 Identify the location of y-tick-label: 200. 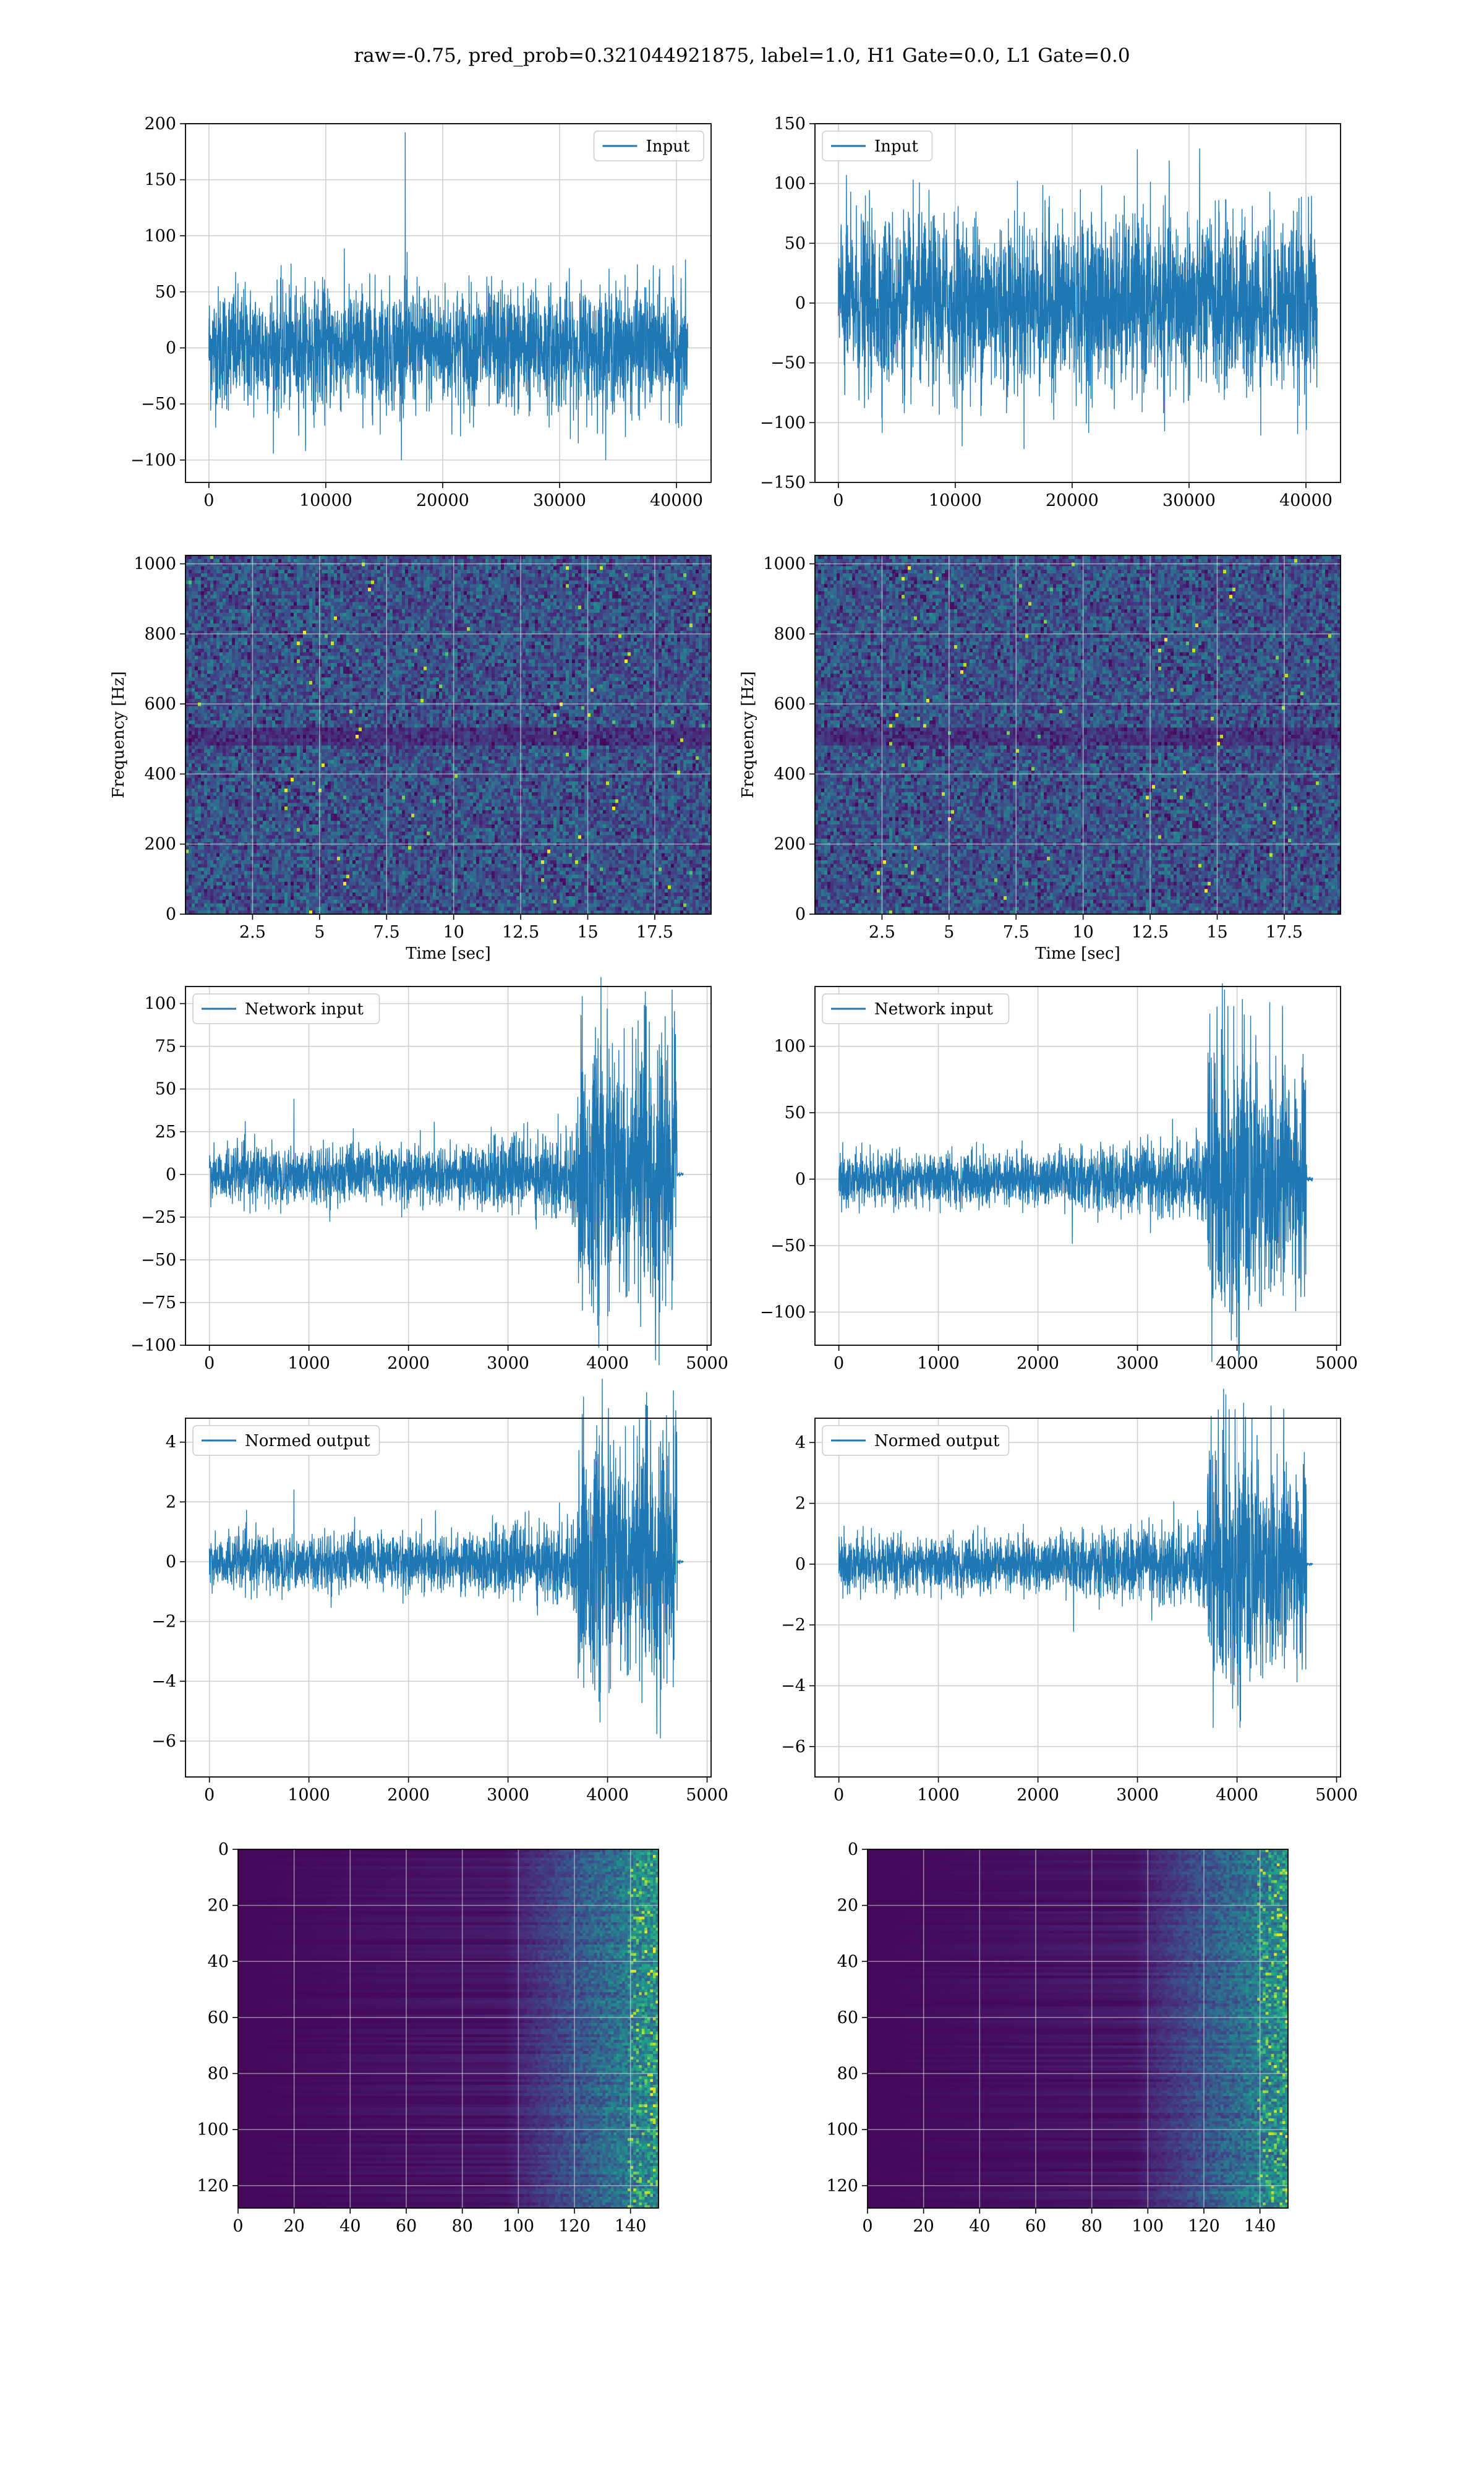
(160, 124).